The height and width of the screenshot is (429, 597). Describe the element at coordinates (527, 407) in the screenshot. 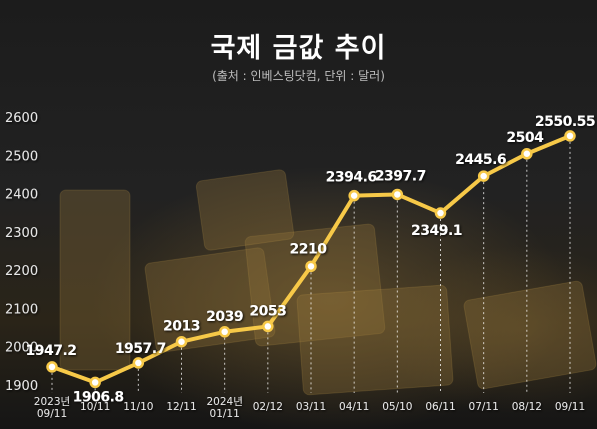

I see `x-tick-label: 08/12` at that location.